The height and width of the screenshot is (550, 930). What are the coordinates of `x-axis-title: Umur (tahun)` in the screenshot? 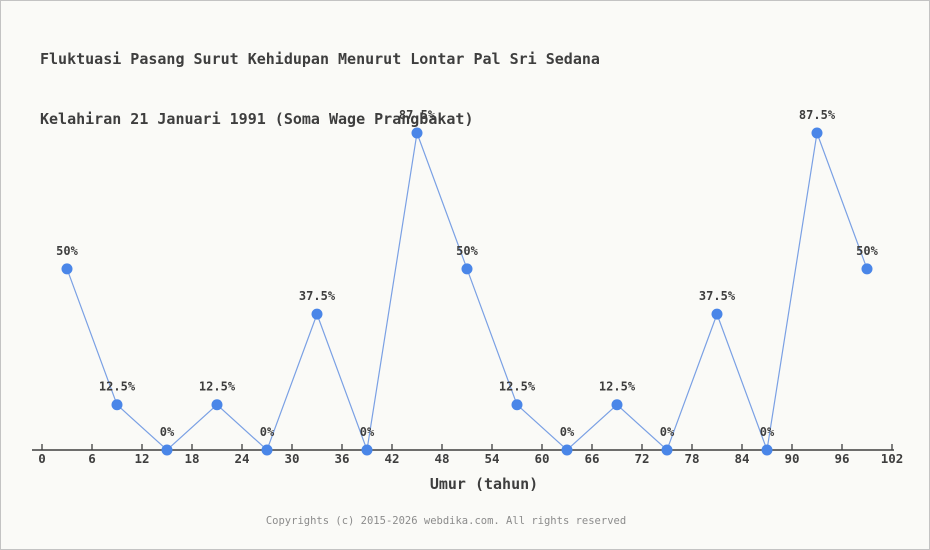 It's located at (484, 484).